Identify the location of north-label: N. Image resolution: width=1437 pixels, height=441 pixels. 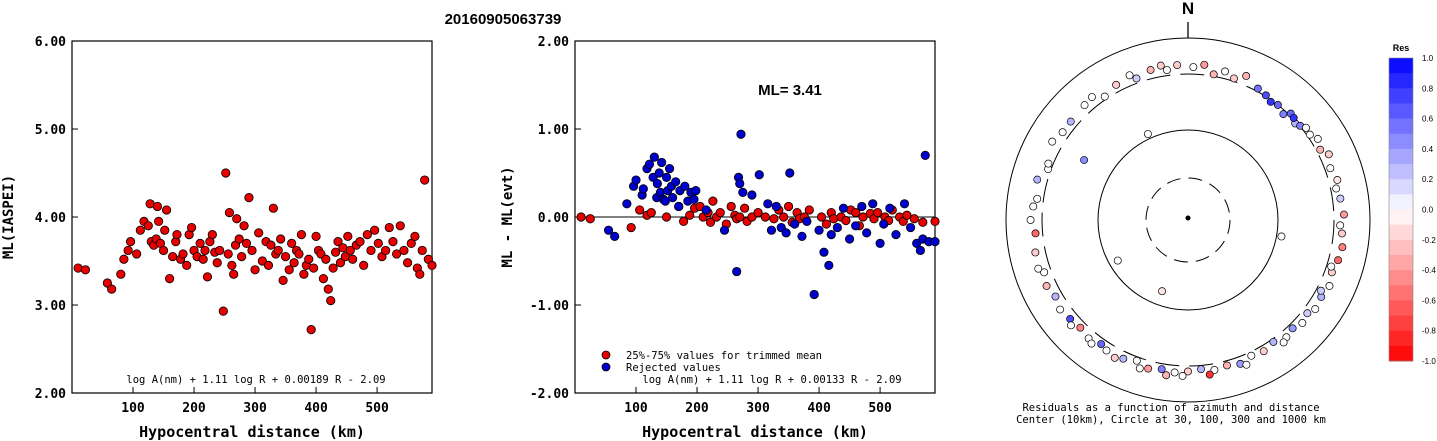
(1188, 9).